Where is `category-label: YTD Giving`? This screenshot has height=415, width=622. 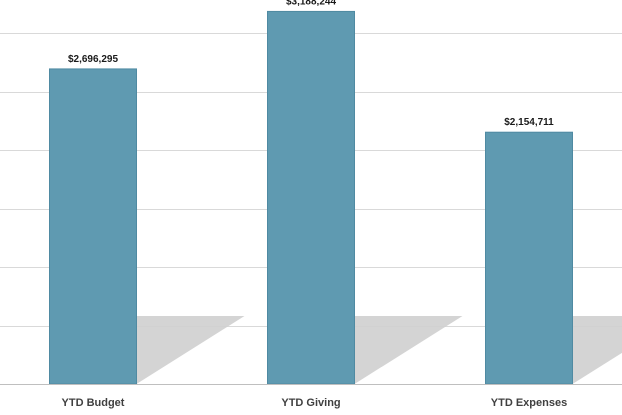
category-label: YTD Giving is located at coordinates (310, 403).